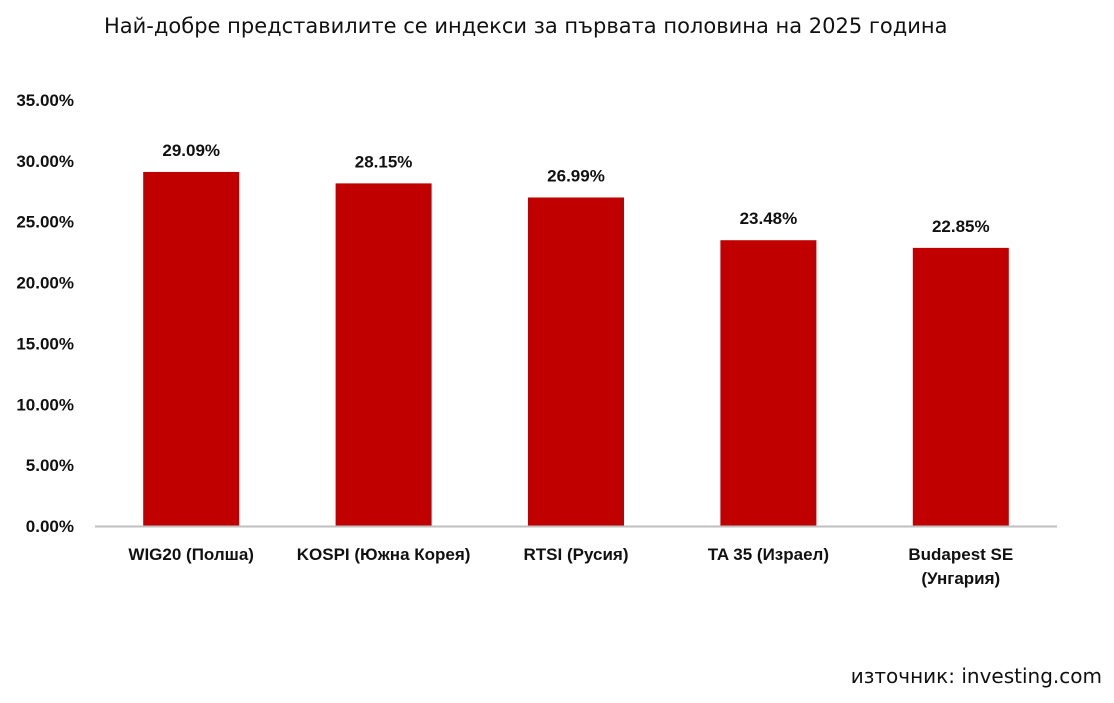 This screenshot has height=703, width=1114. What do you see at coordinates (769, 218) in the screenshot?
I see `data-label: 23.48%` at bounding box center [769, 218].